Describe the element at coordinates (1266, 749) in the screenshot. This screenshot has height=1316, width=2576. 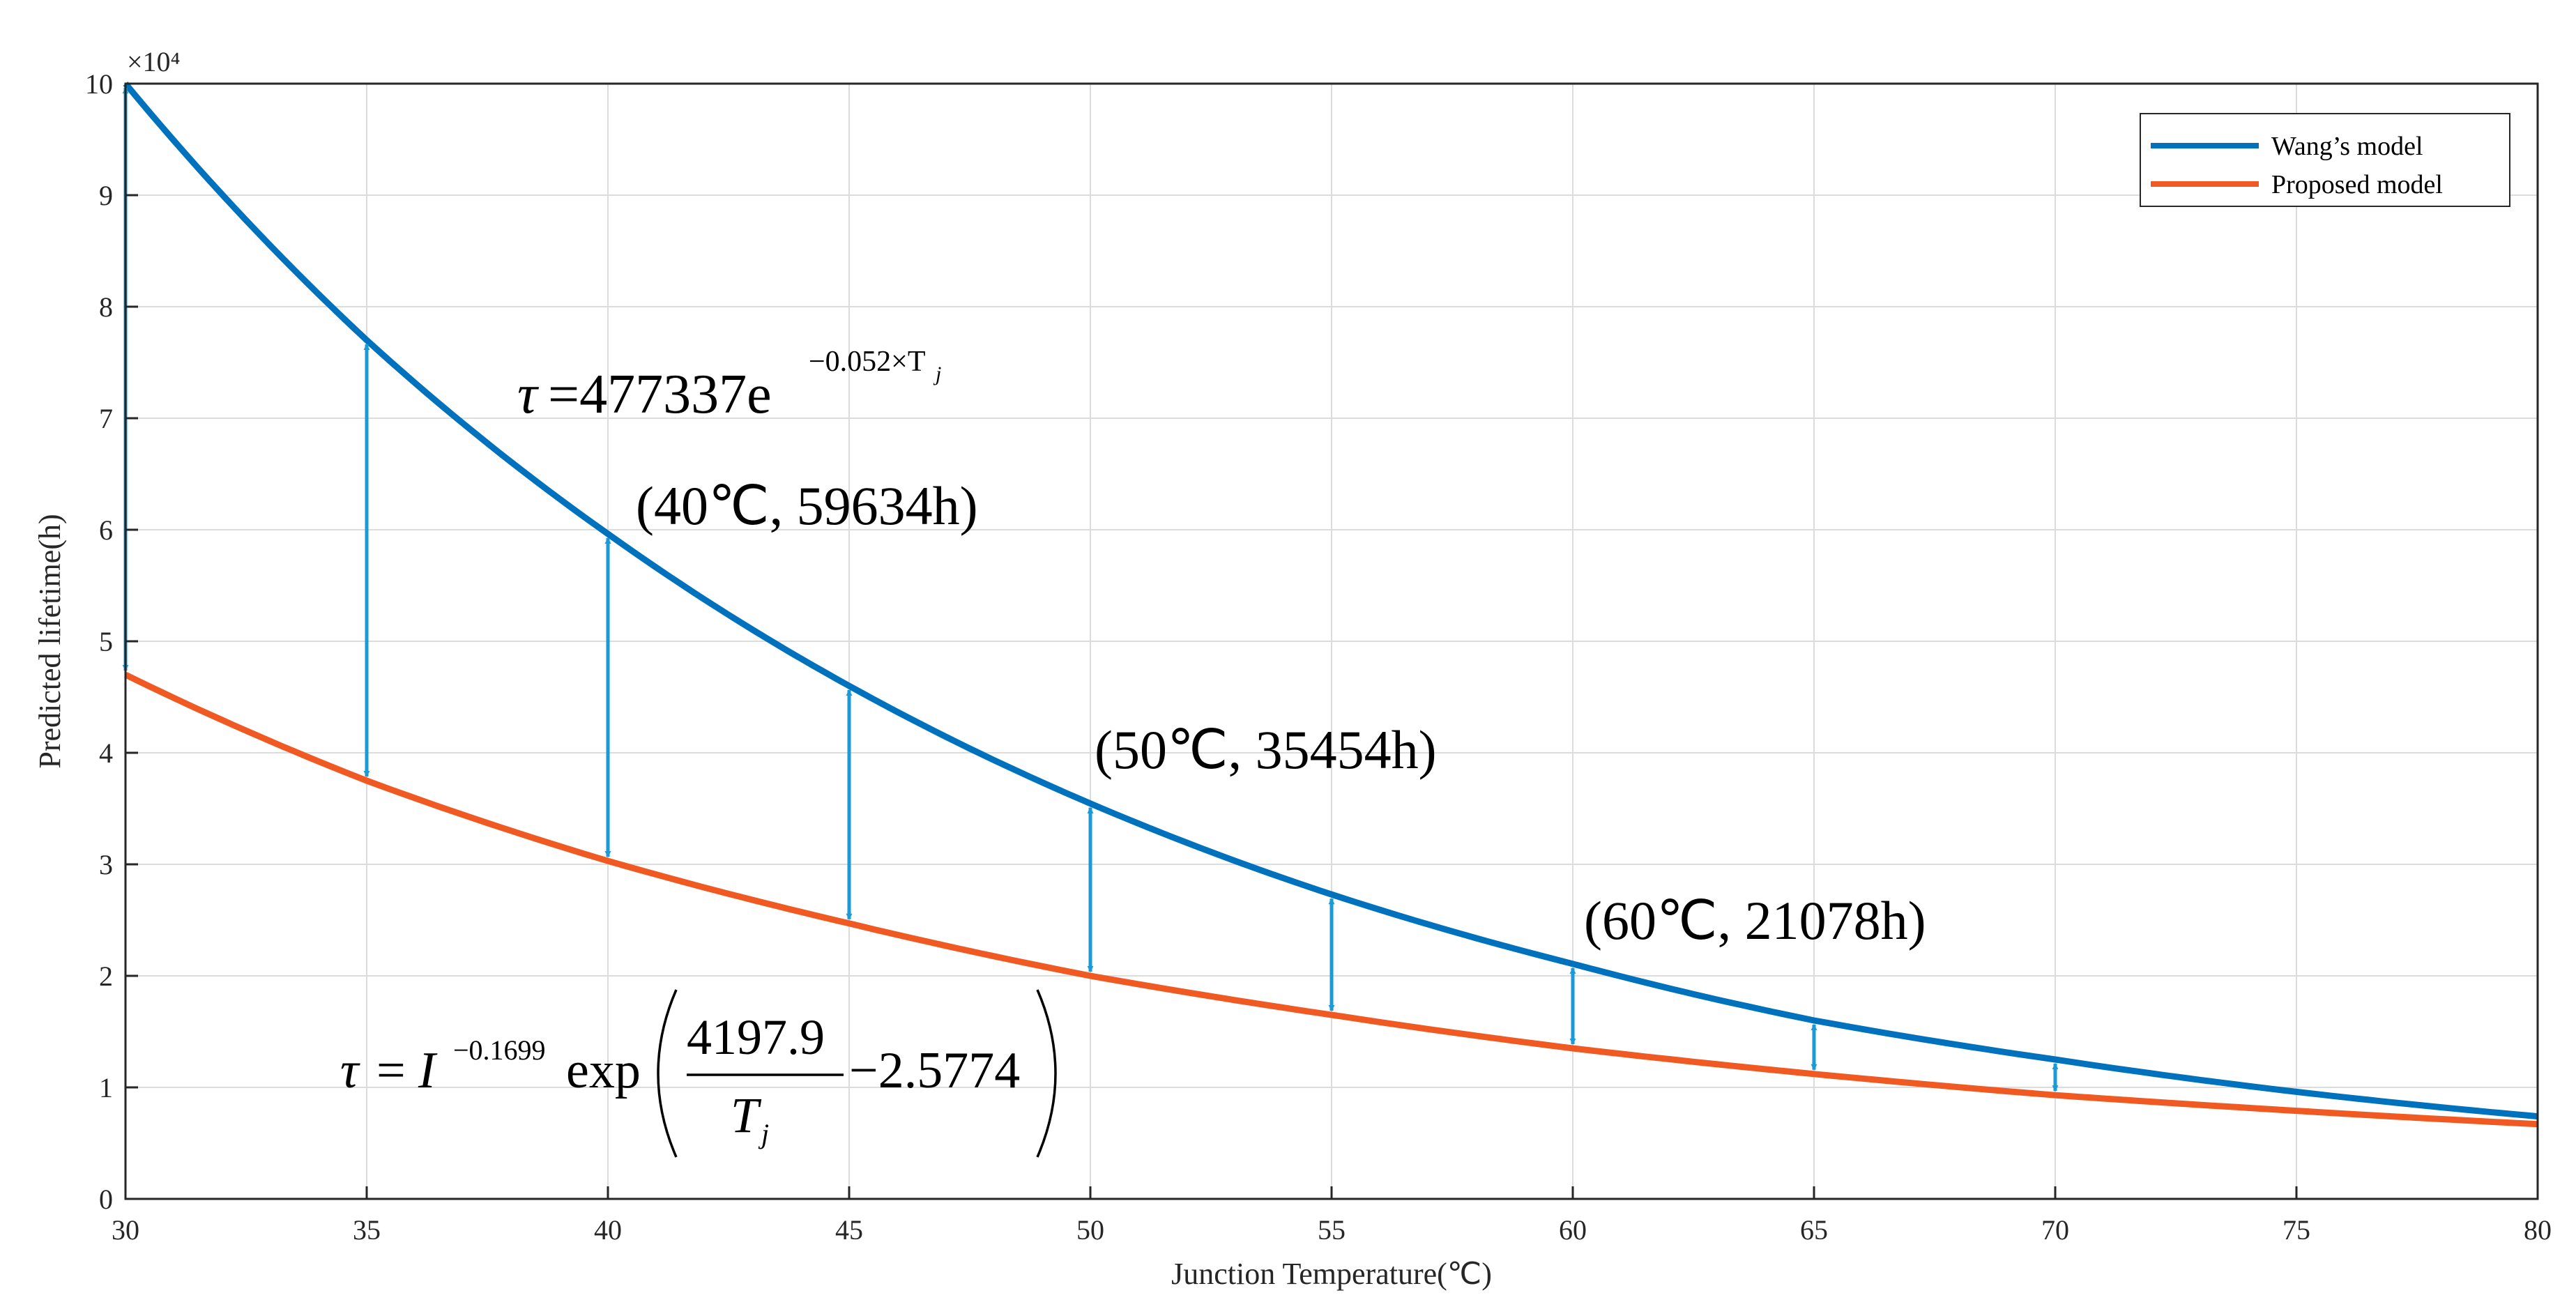
I see `annotation-50: (50℃, 35454h)` at that location.